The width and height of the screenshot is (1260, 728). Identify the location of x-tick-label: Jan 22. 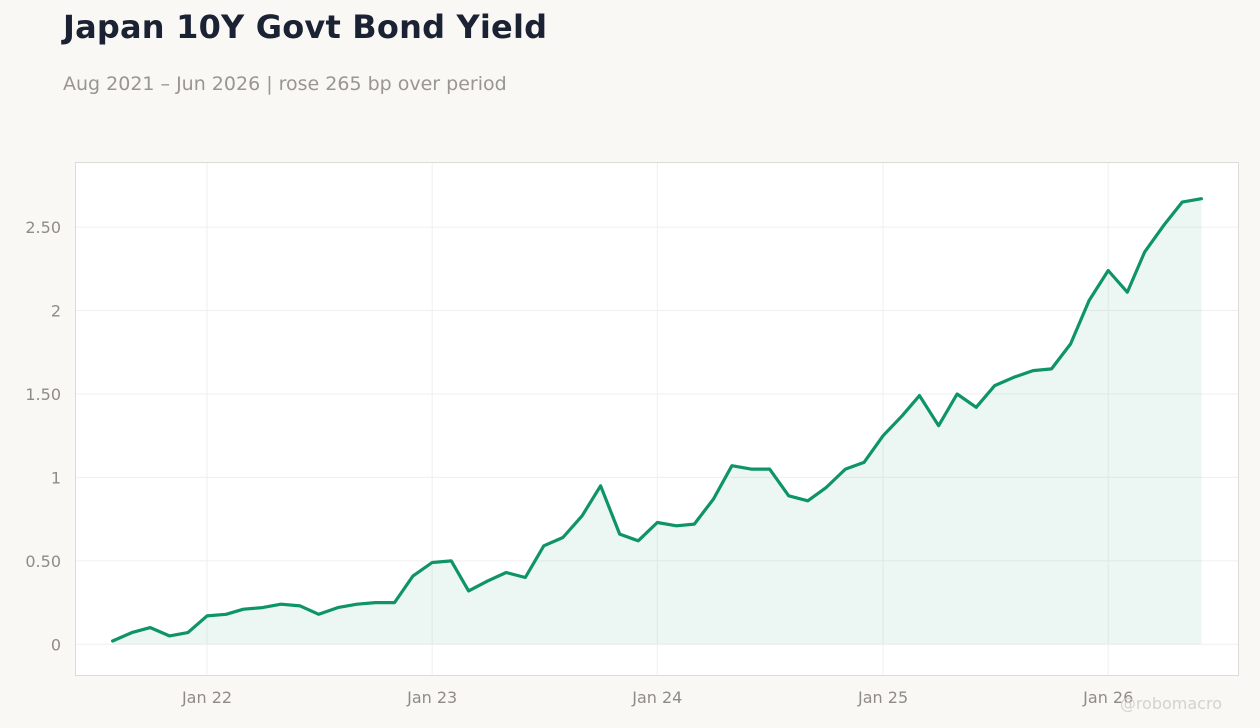
(206, 697).